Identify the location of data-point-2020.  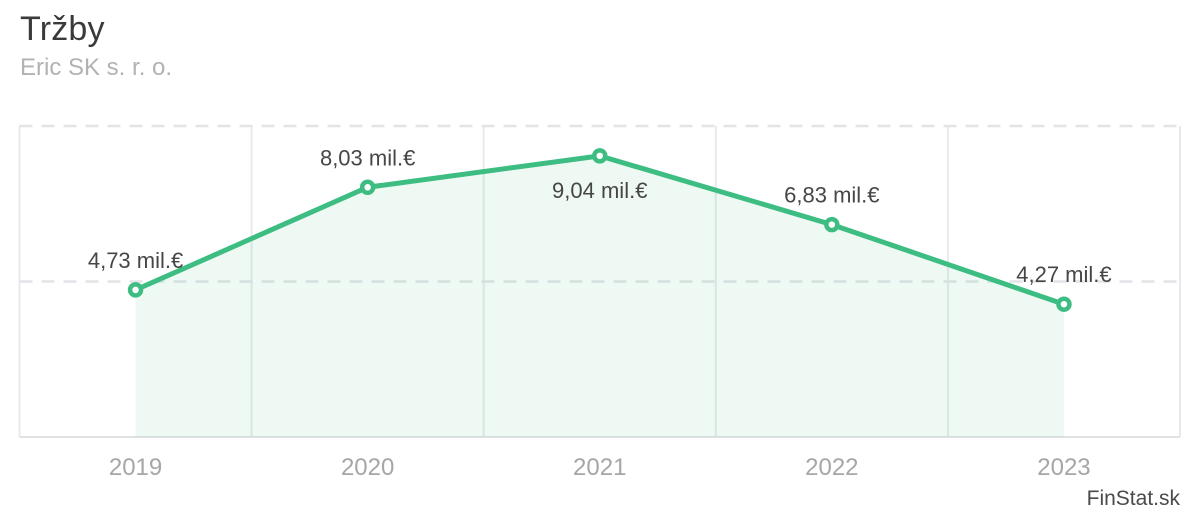
(367, 187).